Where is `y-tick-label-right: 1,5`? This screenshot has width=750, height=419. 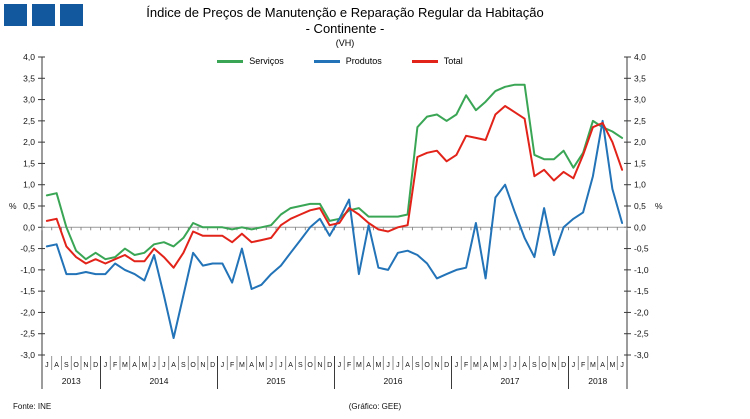
y-tick-label-right: 1,5 is located at coordinates (640, 163).